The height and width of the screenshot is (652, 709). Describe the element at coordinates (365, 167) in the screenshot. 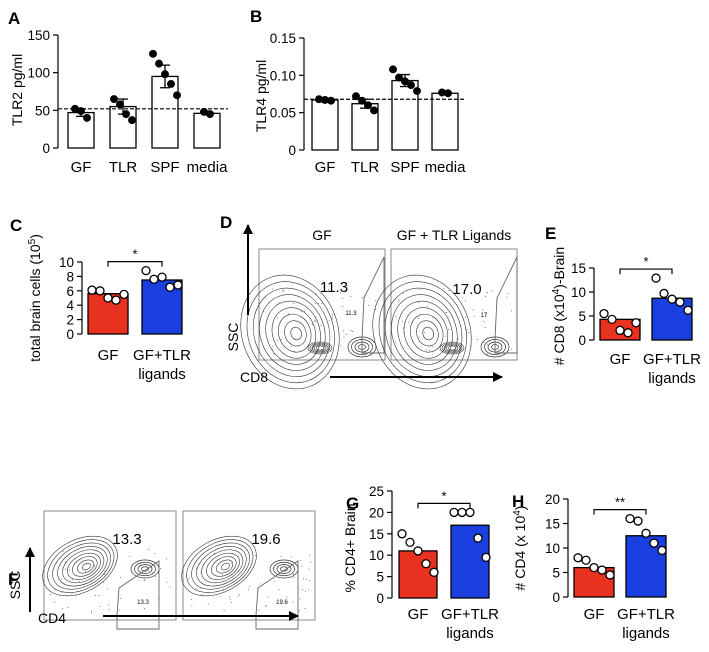

I see `x-tick-label: TLR` at that location.